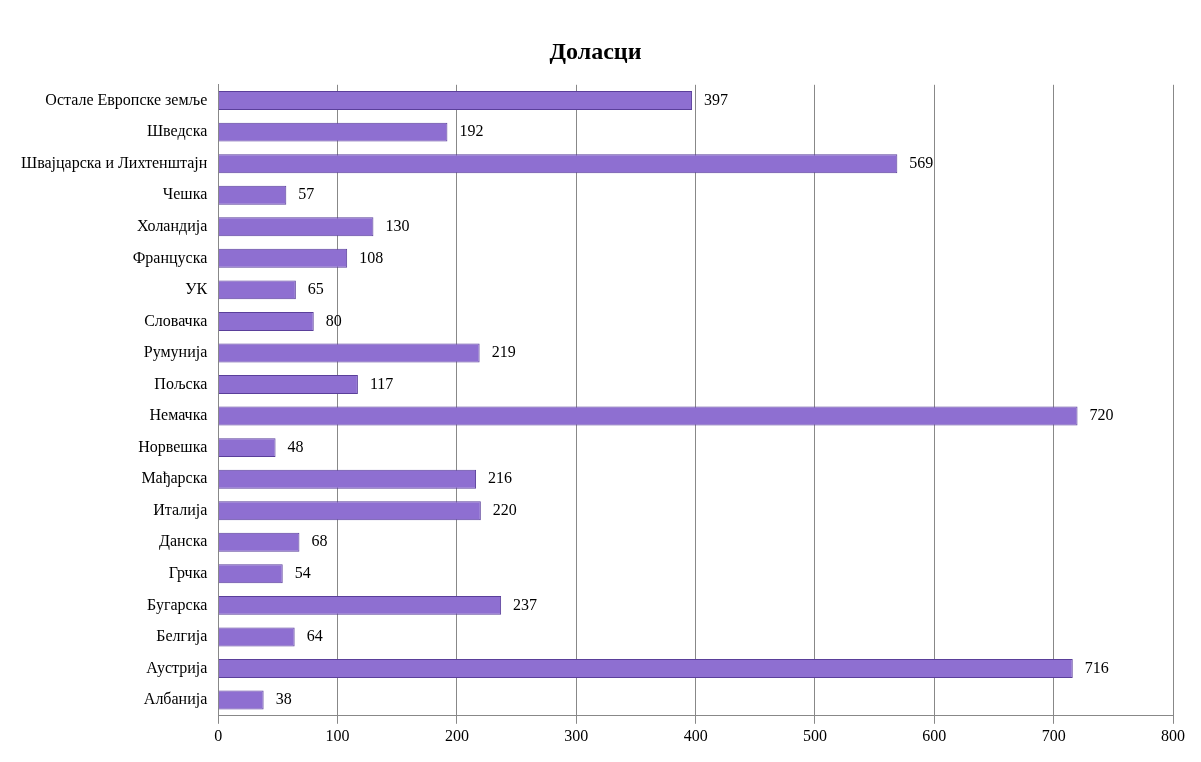 Image resolution: width=1201 pixels, height=762 pixels. What do you see at coordinates (397, 225) in the screenshot?
I see `data-label: 130` at bounding box center [397, 225].